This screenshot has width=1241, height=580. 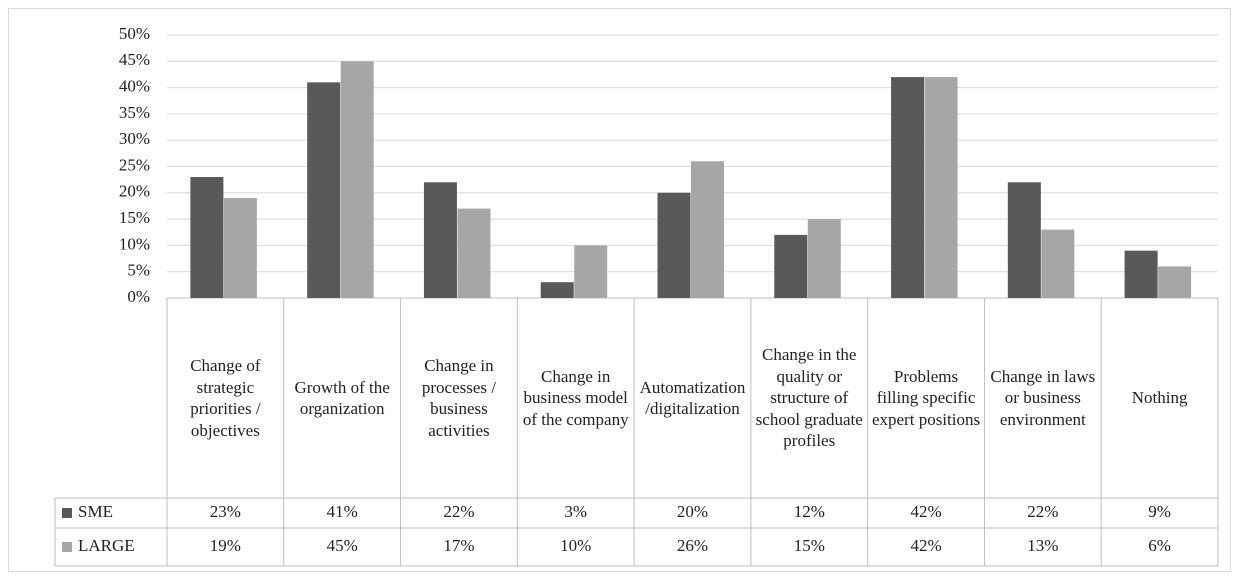 I want to click on table-value: 17%, so click(x=458, y=545).